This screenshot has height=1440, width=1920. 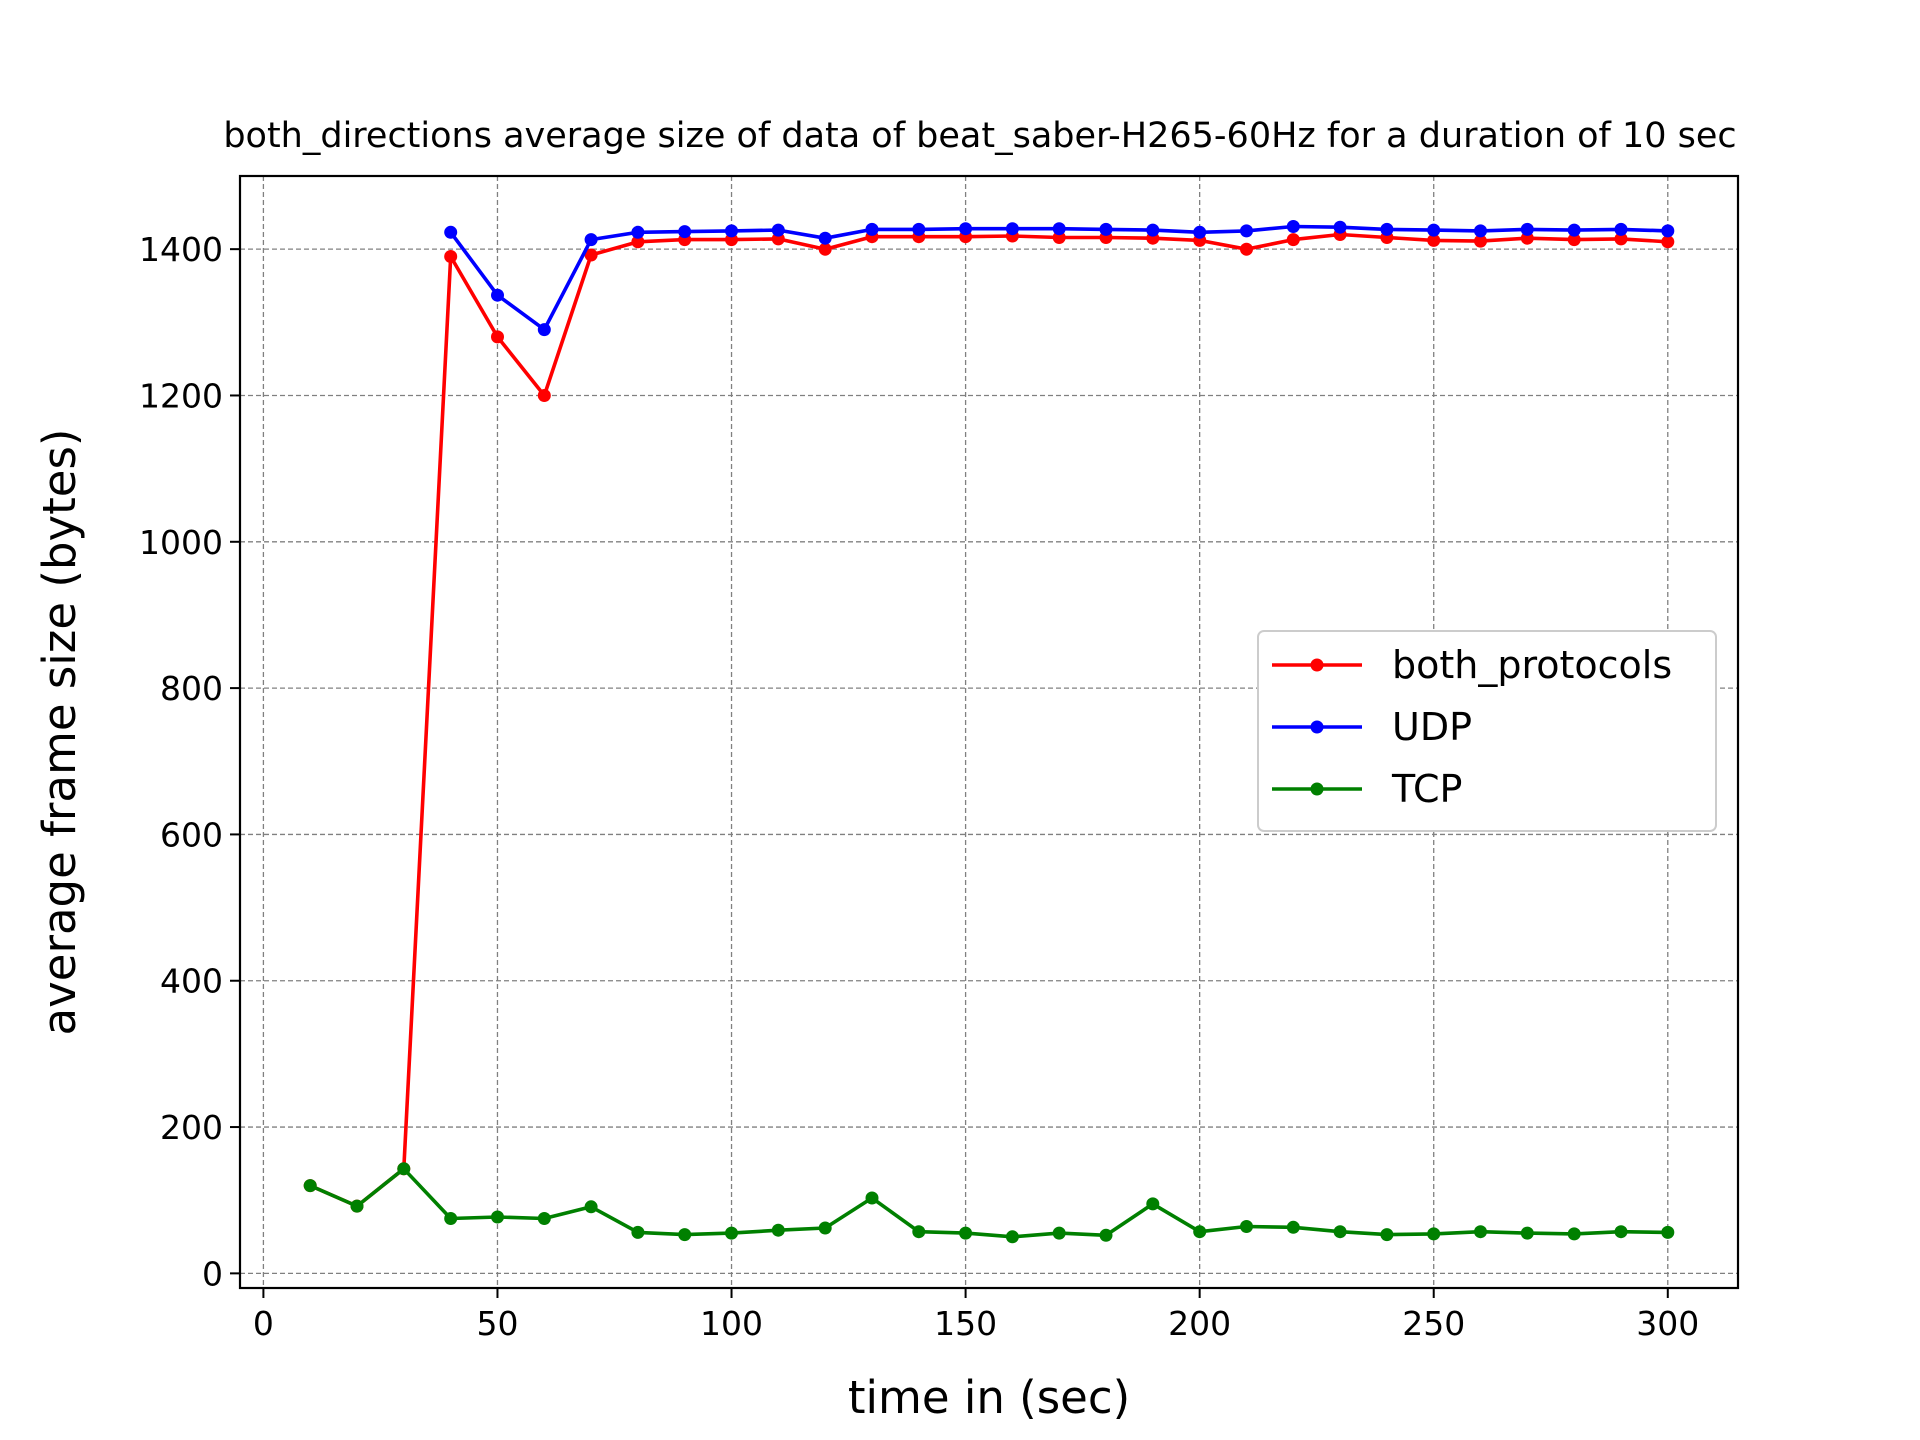 What do you see at coordinates (1432, 727) in the screenshot?
I see `legend-label: UDP` at bounding box center [1432, 727].